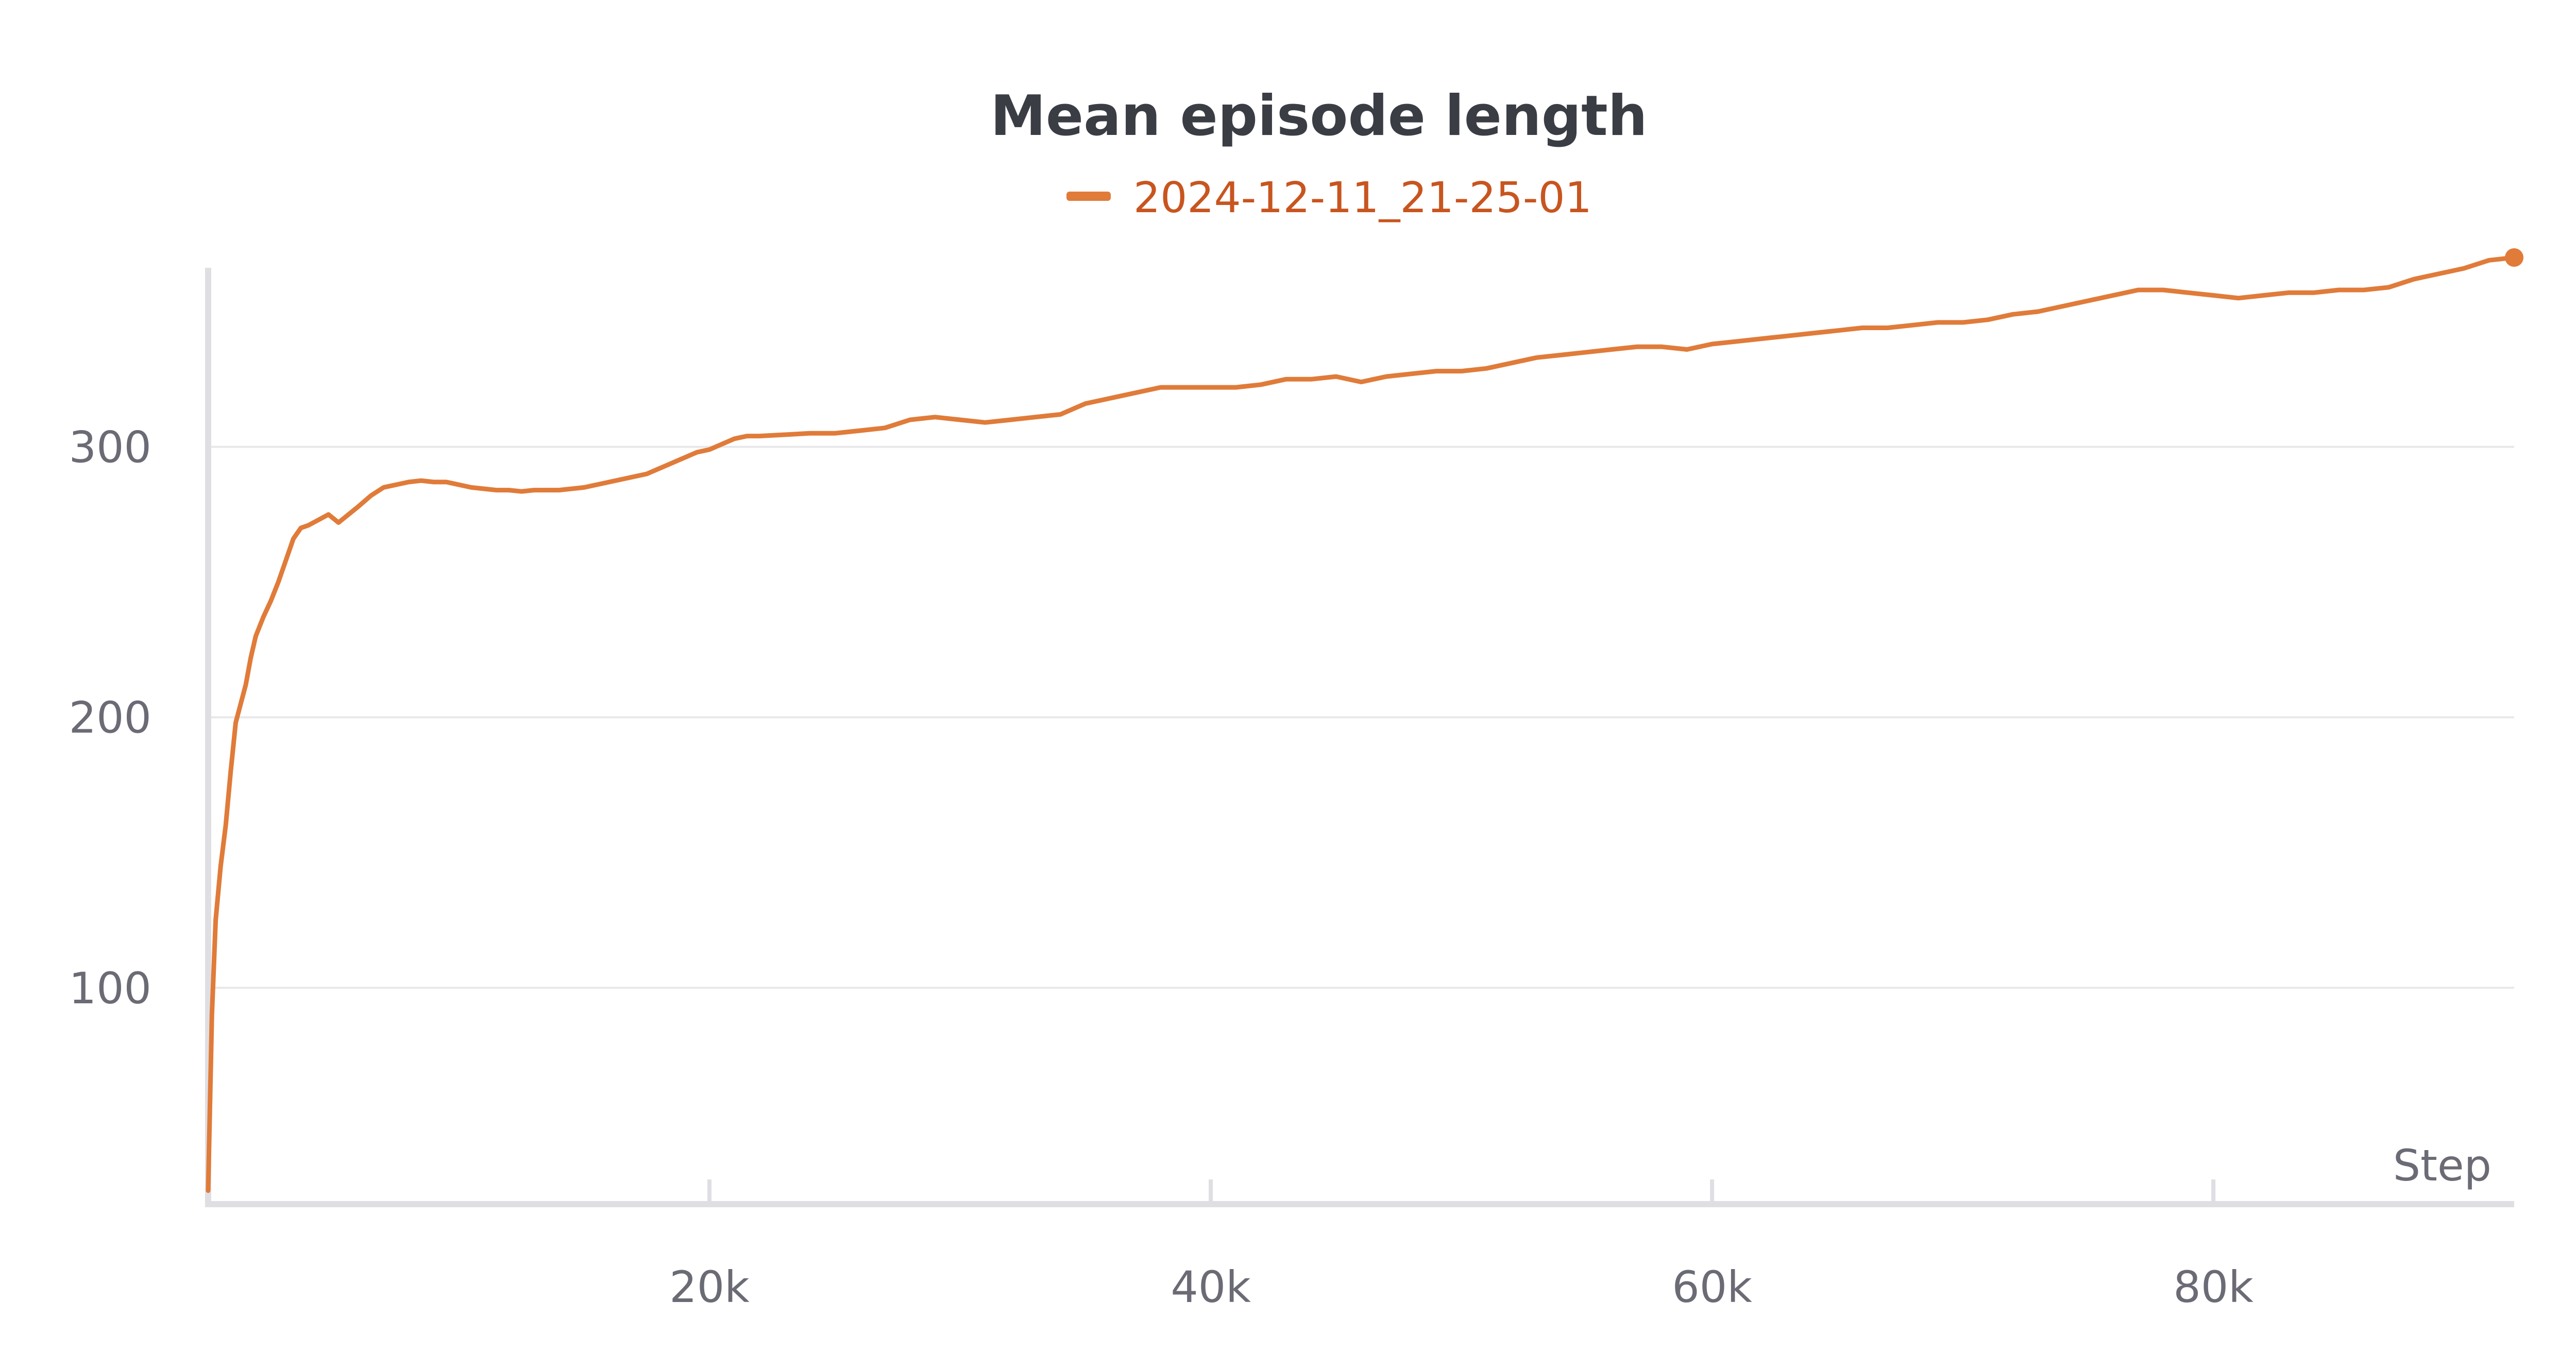  Describe the element at coordinates (110, 718) in the screenshot. I see `y-tick-label: 200` at that location.